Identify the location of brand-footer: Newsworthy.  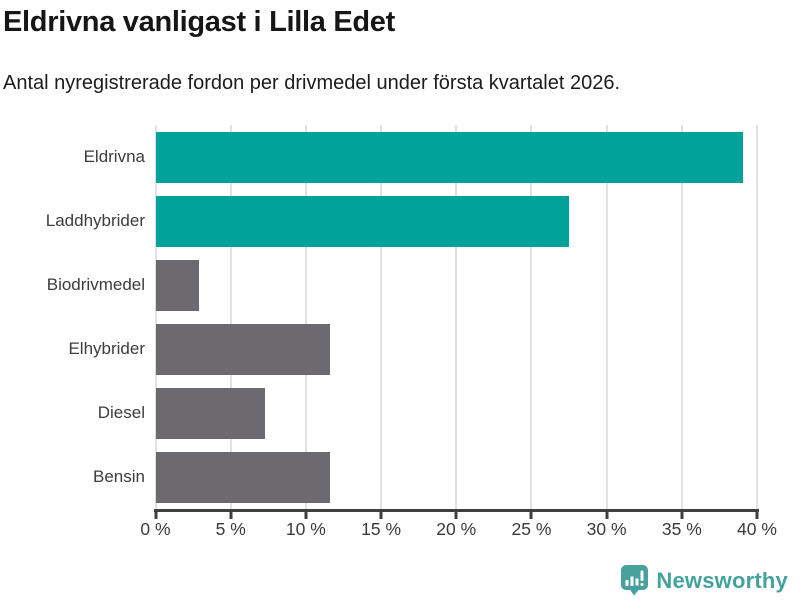
(704, 580).